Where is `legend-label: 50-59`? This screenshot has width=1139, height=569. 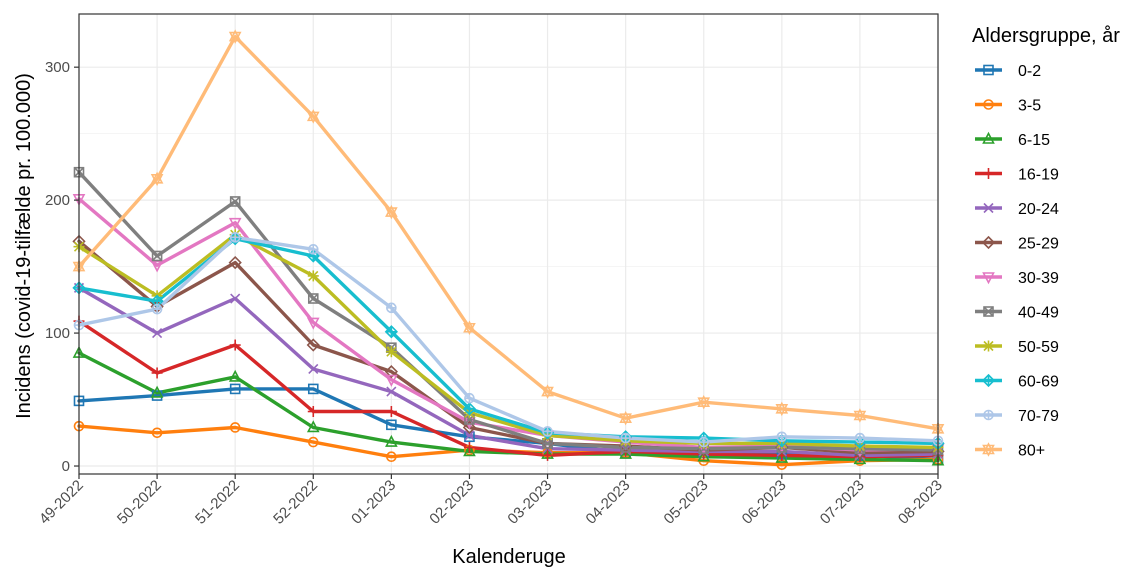
legend-label: 50-59 is located at coordinates (1038, 347).